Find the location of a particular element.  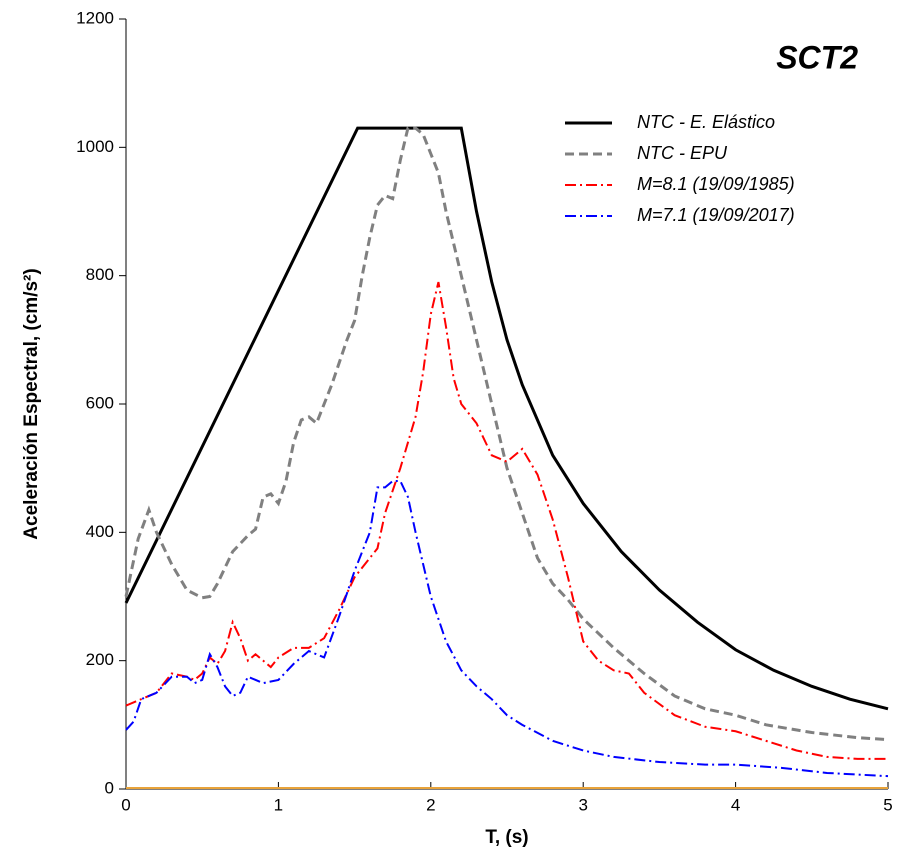

y-tick-label: 400 is located at coordinates (100, 531).